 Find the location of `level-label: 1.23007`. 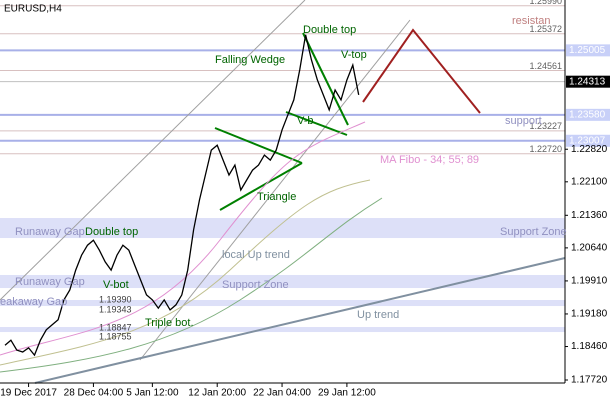

level-label: 1.23007 is located at coordinates (587, 140).